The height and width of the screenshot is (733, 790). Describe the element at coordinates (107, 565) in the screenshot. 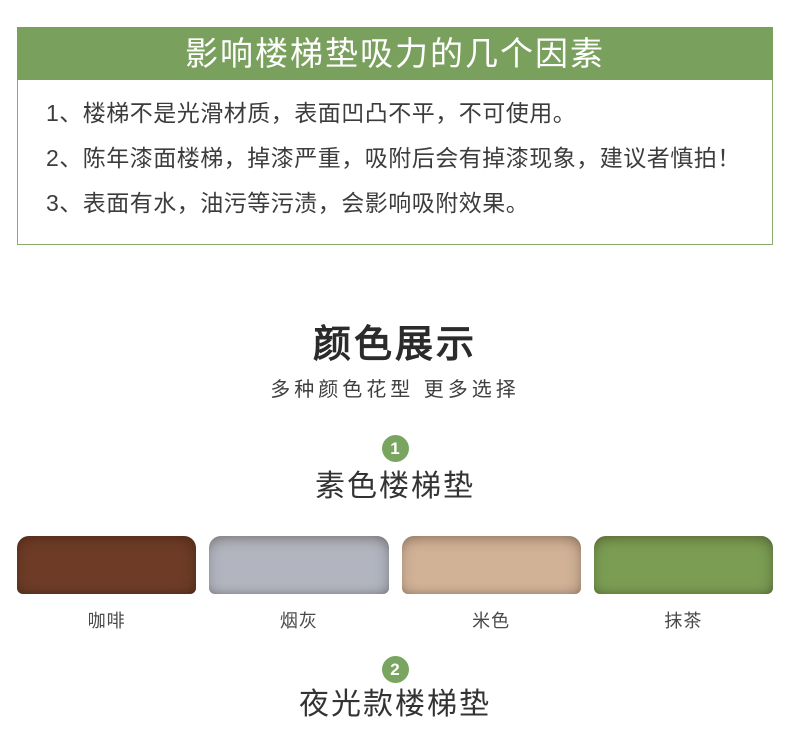

I see `coffee-color-swatch` at that location.